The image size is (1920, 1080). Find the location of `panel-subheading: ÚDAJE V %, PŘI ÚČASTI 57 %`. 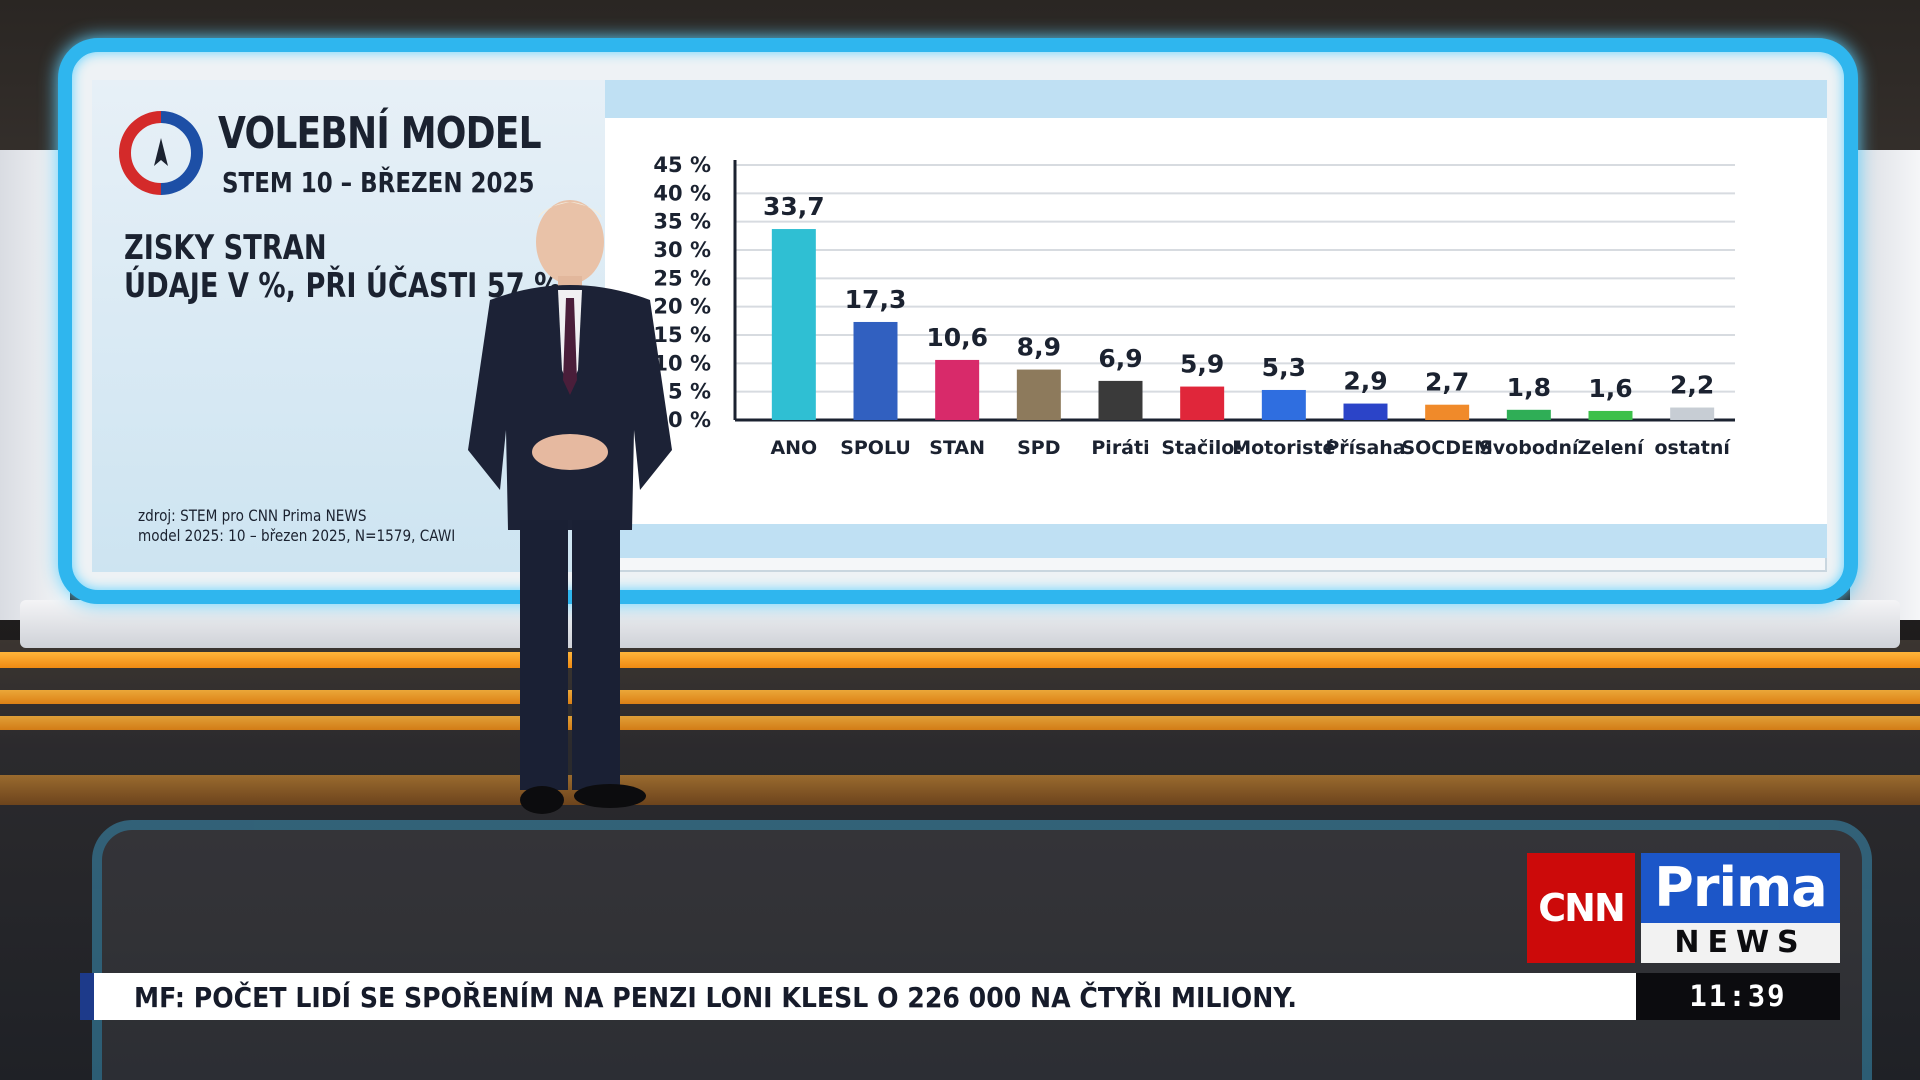

panel-subheading: ÚDAJE V %, PŘI ÚČASTI 57 % is located at coordinates (343, 286).